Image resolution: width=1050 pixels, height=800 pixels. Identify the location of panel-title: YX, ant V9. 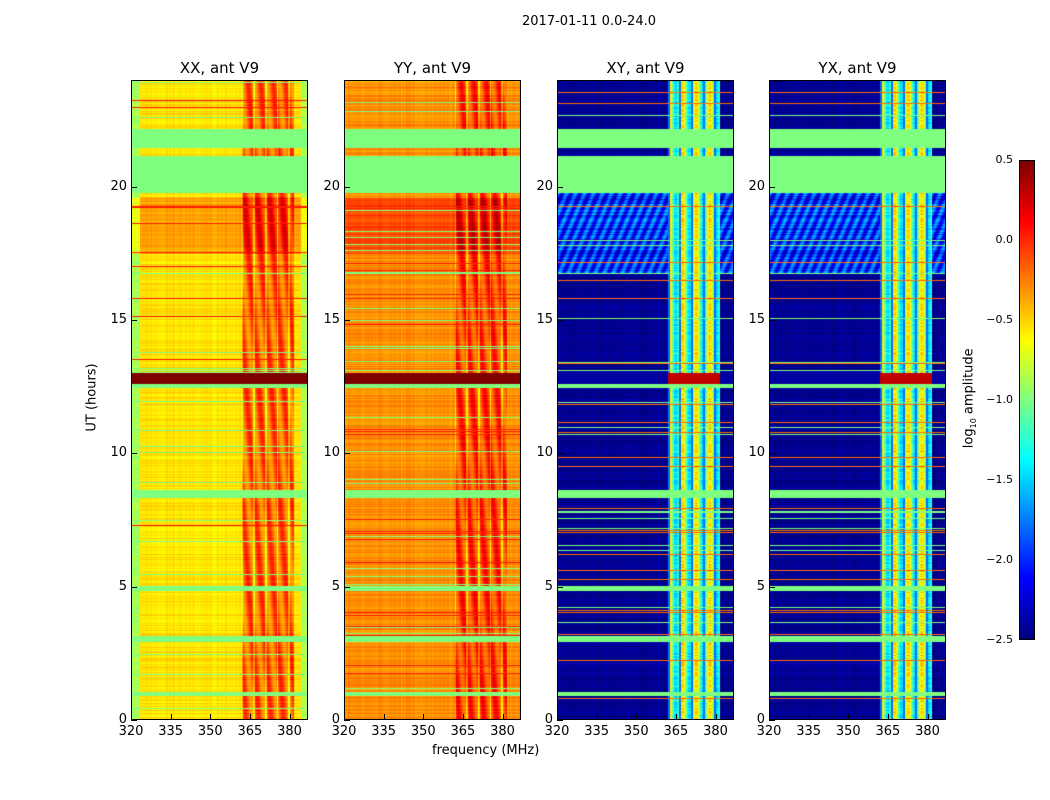
(857, 68).